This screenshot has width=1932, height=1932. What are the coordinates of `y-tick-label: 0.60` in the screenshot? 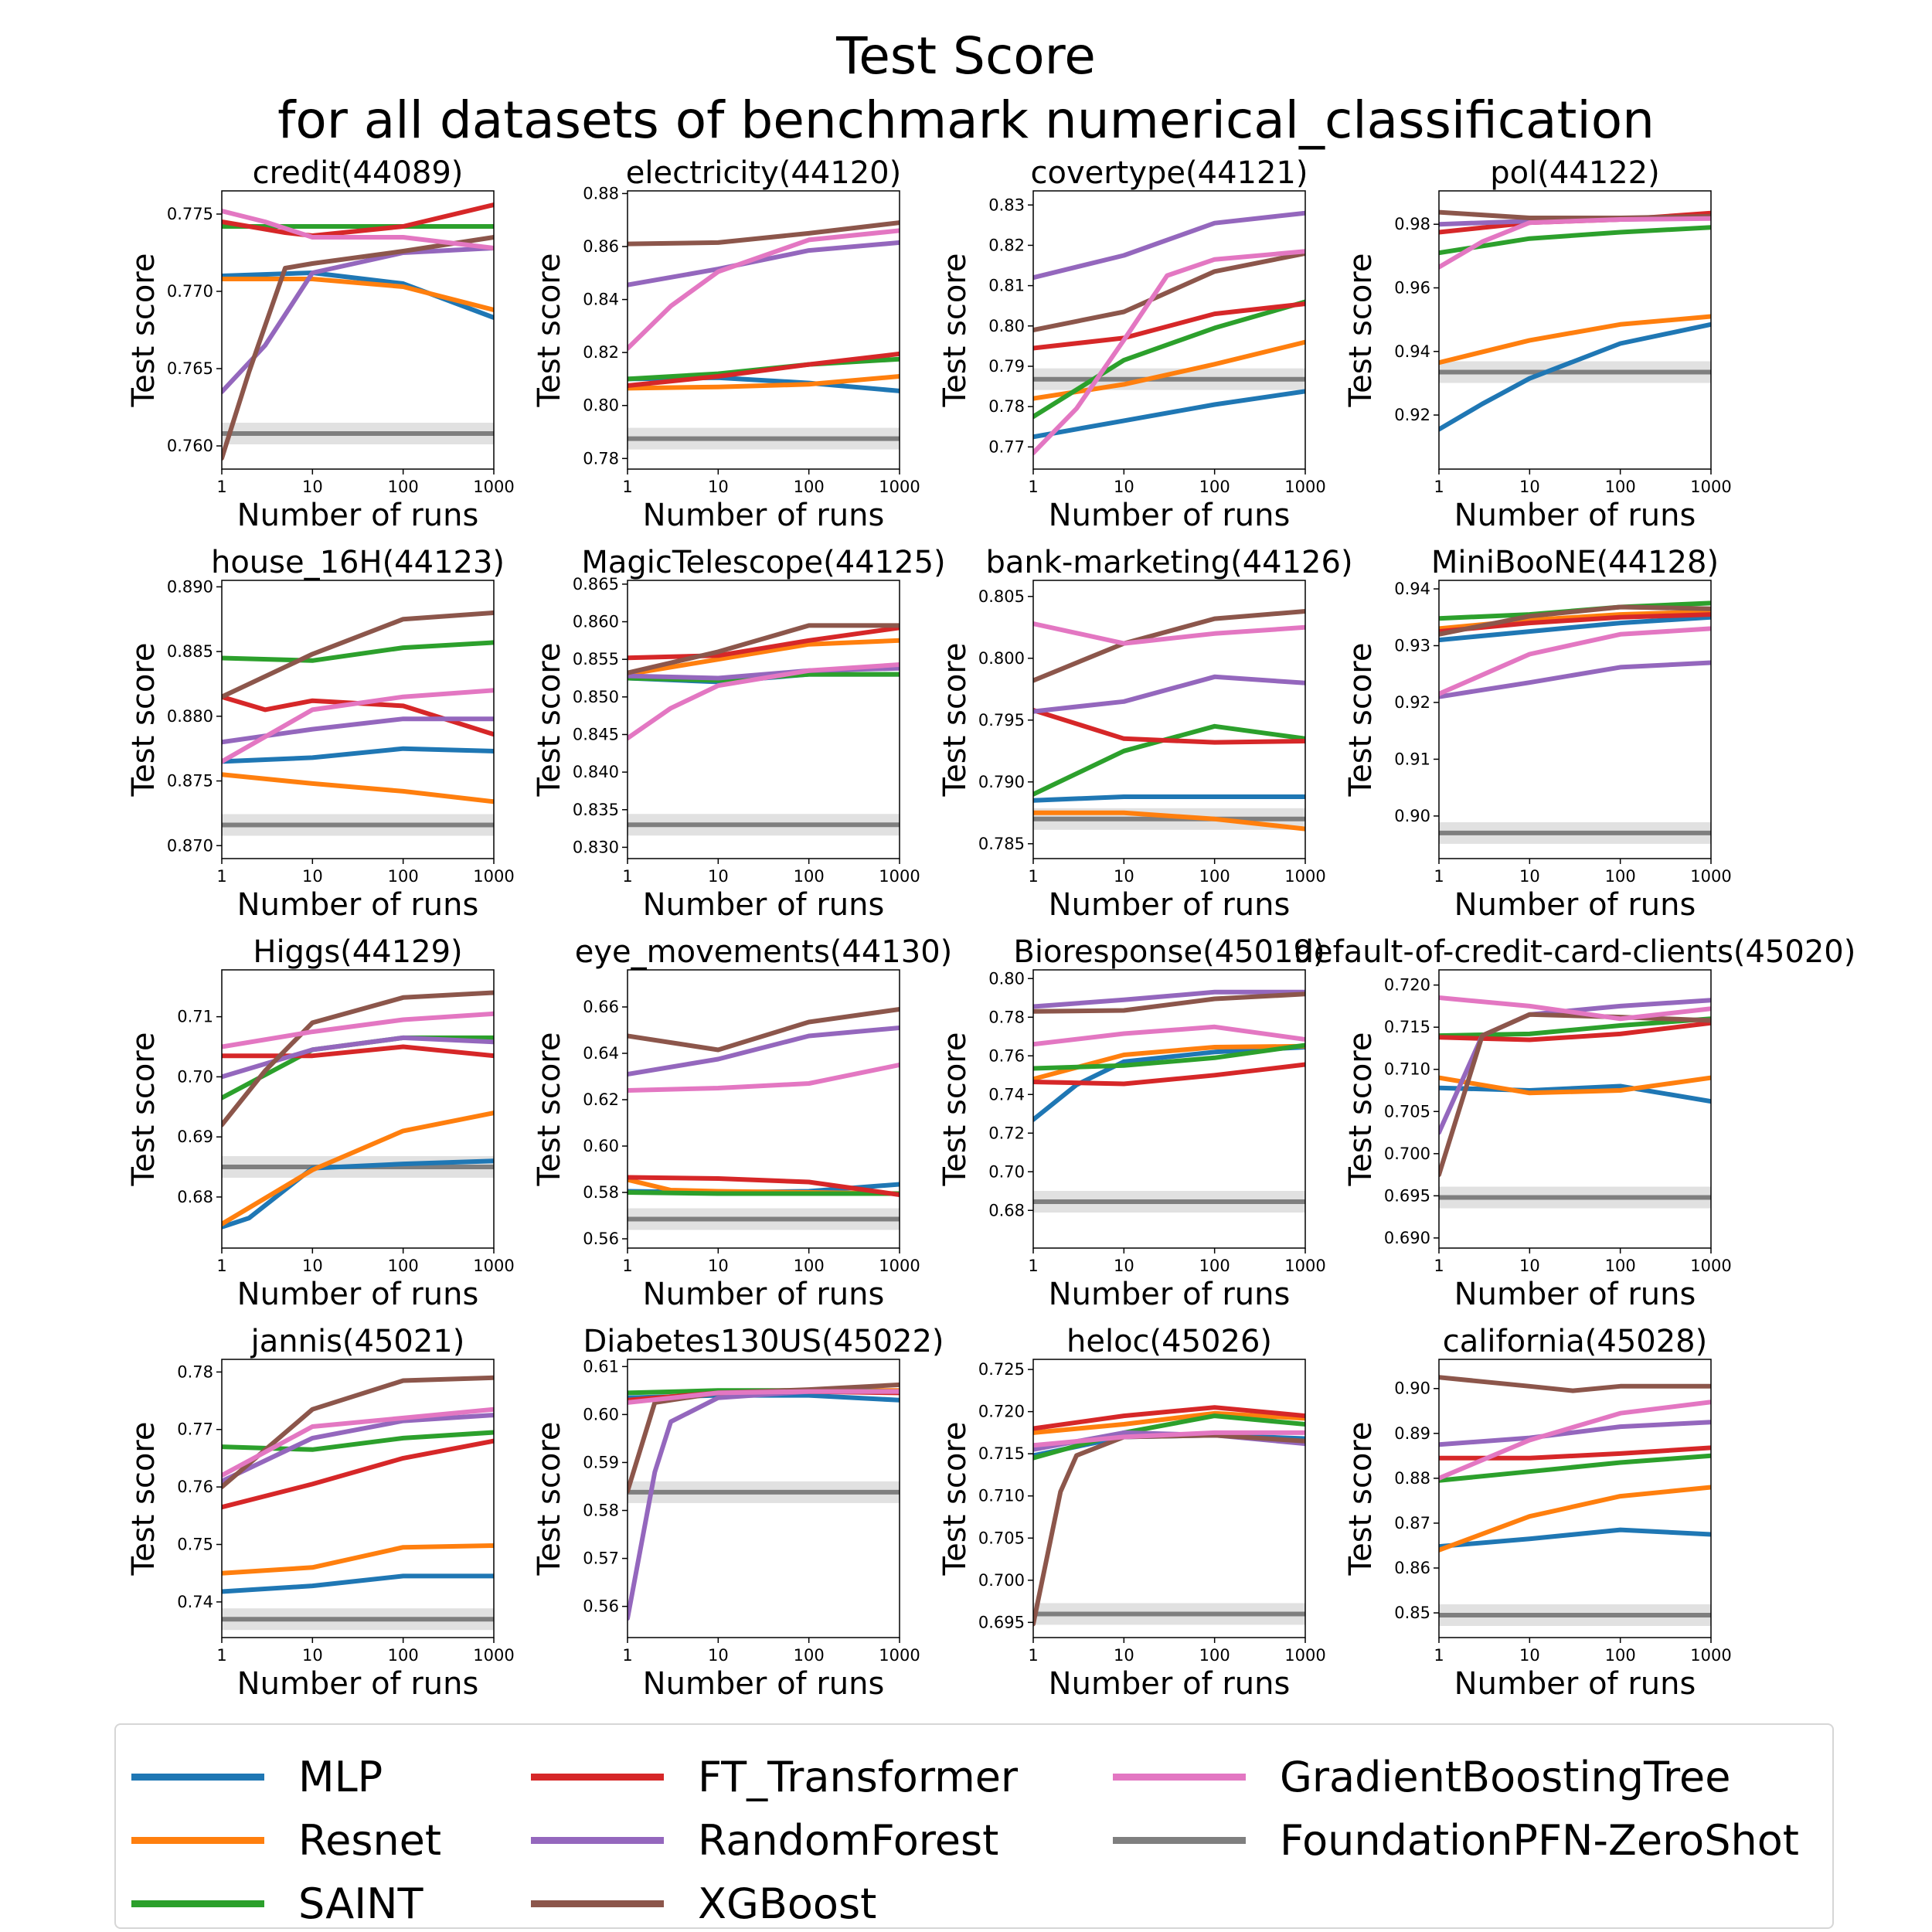 It's located at (601, 1146).